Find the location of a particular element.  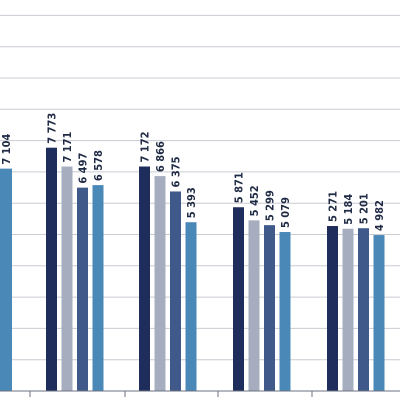

bar-value-label: 5 184 is located at coordinates (348, 209).